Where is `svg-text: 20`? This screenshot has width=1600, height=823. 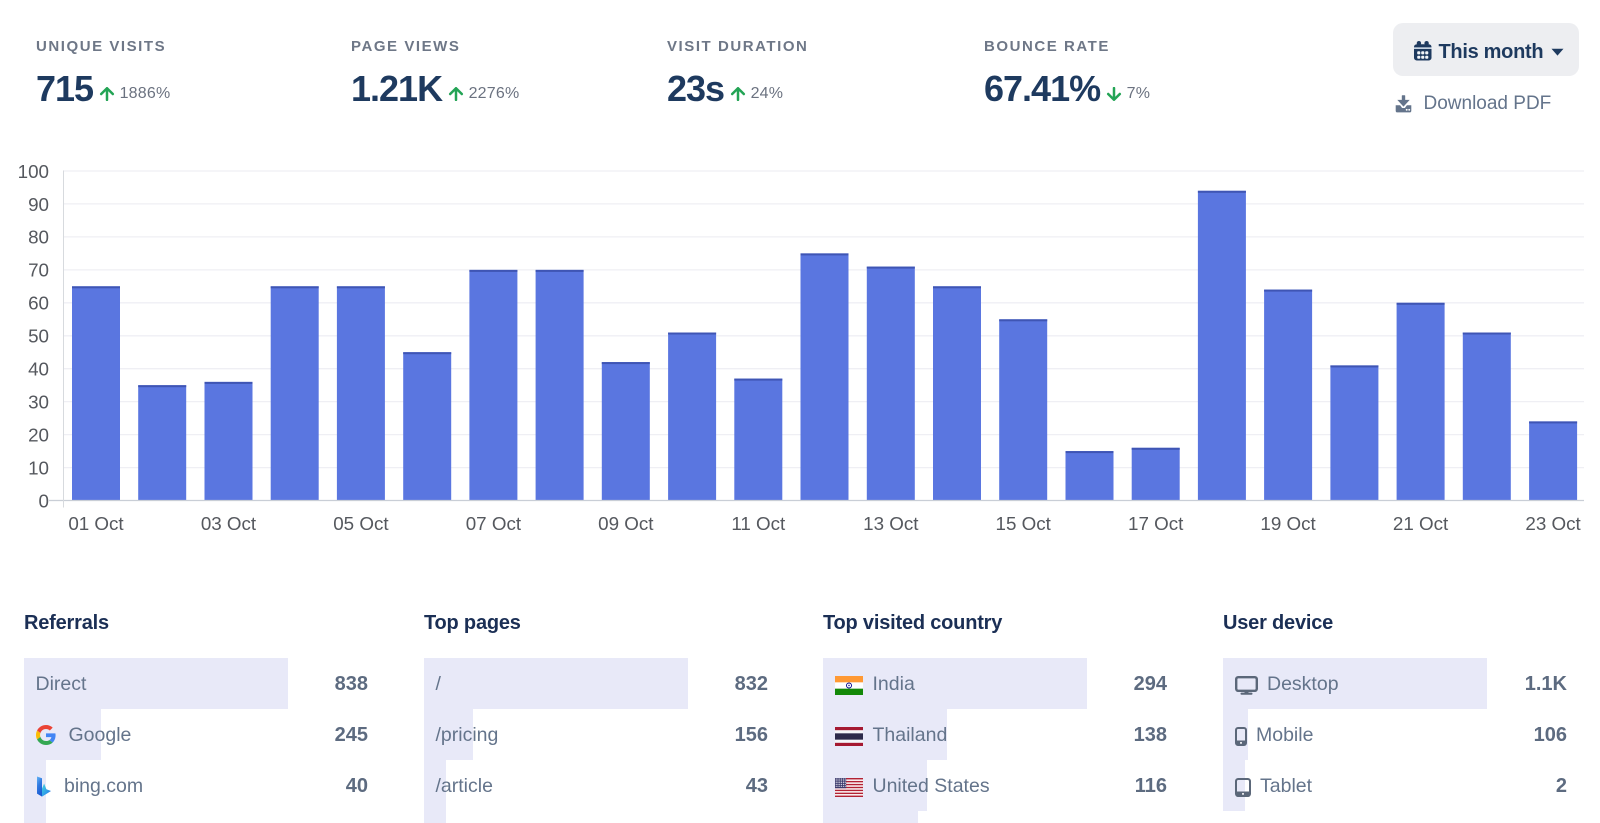
svg-text: 20 is located at coordinates (38, 434).